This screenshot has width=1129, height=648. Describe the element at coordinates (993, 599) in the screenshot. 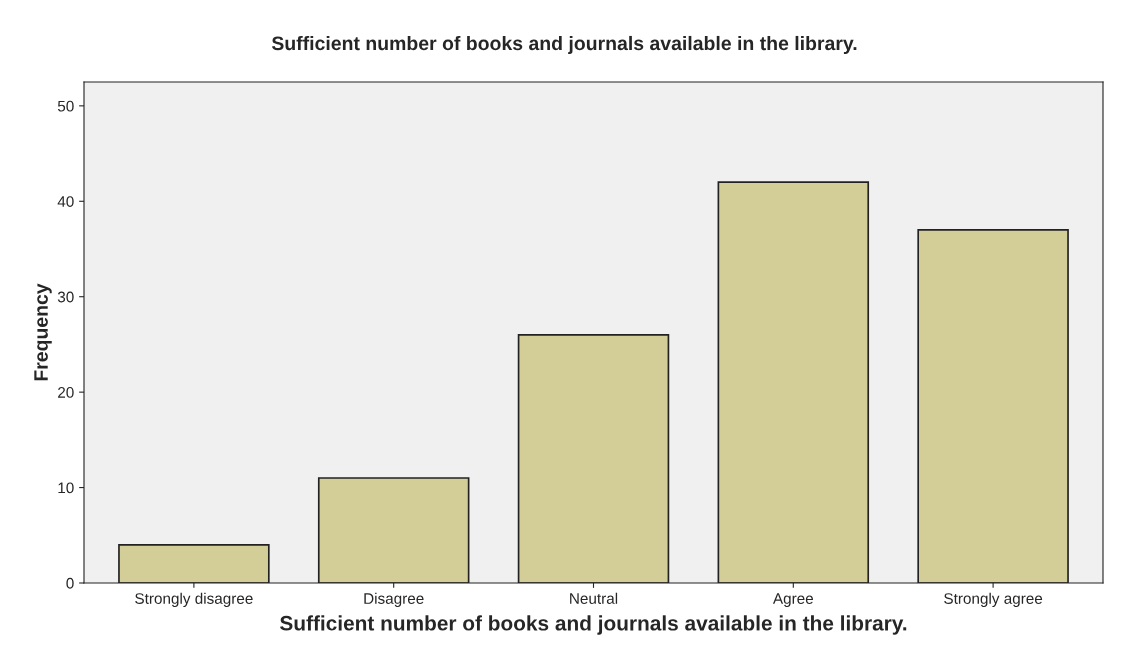

I see `x-tick-label: Strongly agree` at that location.